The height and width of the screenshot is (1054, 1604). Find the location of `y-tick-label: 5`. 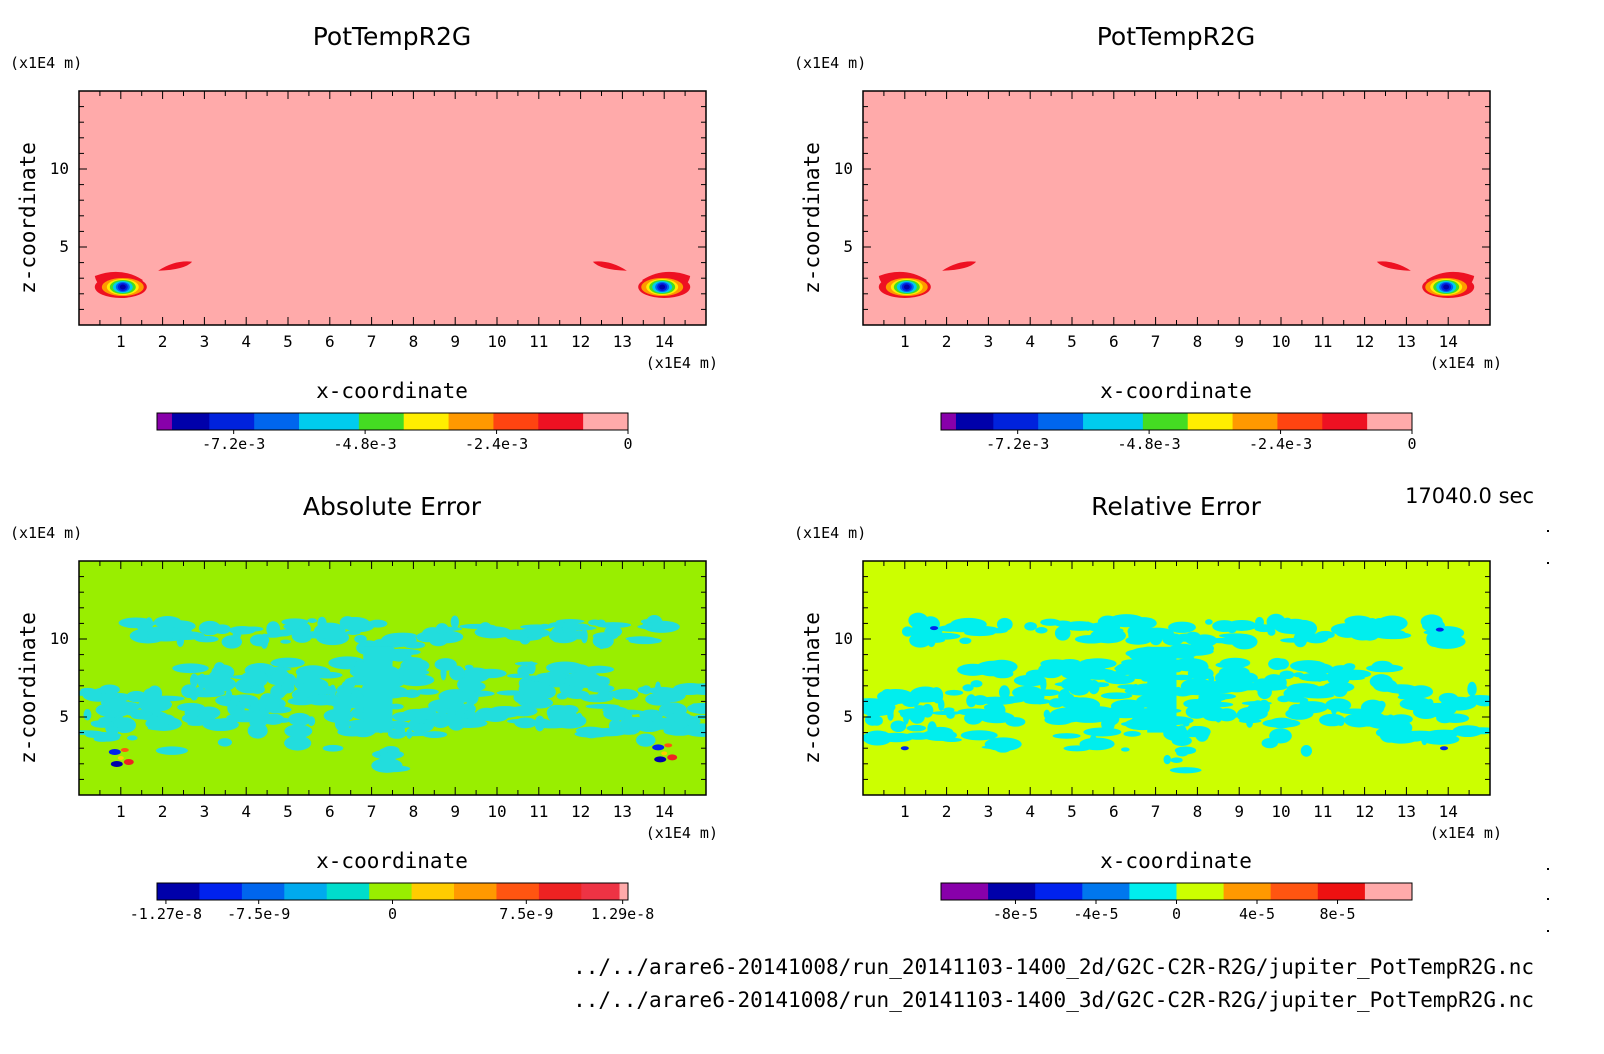

y-tick-label: 5 is located at coordinates (64, 716).